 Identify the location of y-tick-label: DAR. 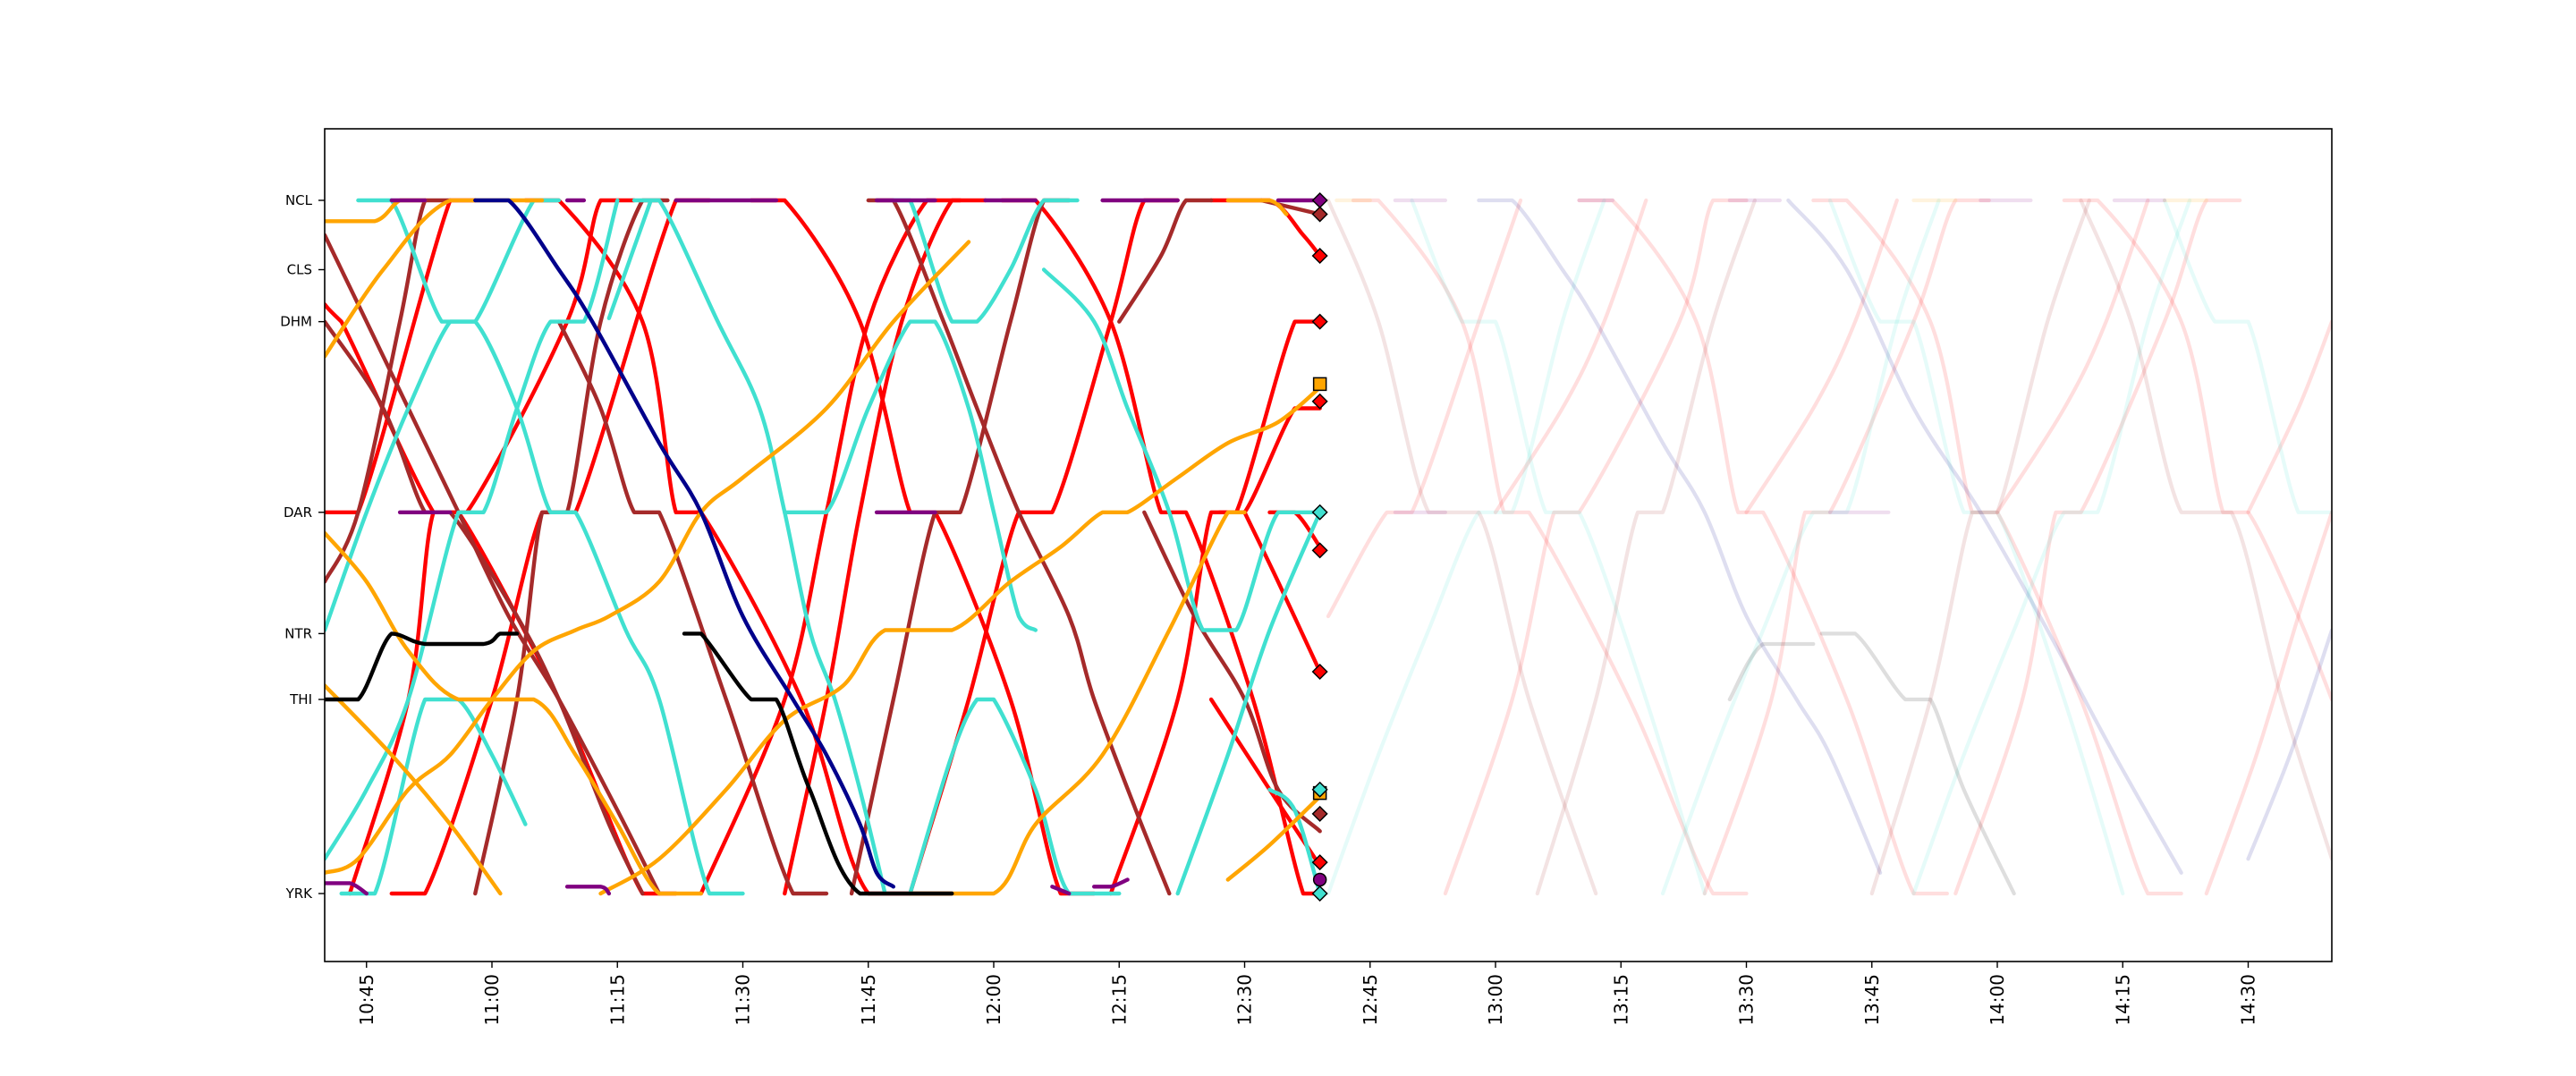
(298, 512).